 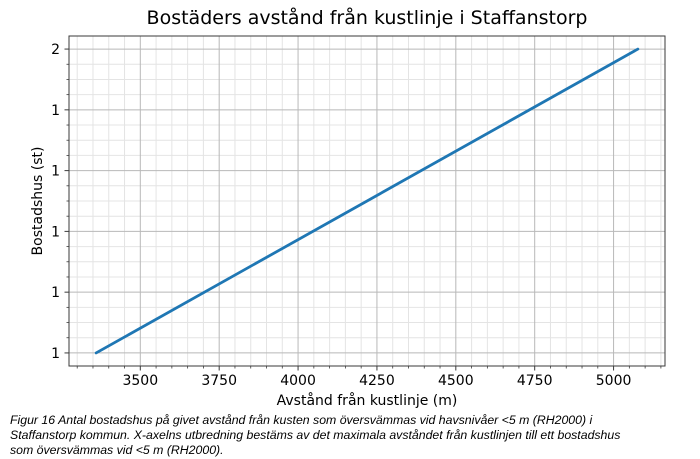 What do you see at coordinates (55, 50) in the screenshot?
I see `y-tick-label: 2` at bounding box center [55, 50].